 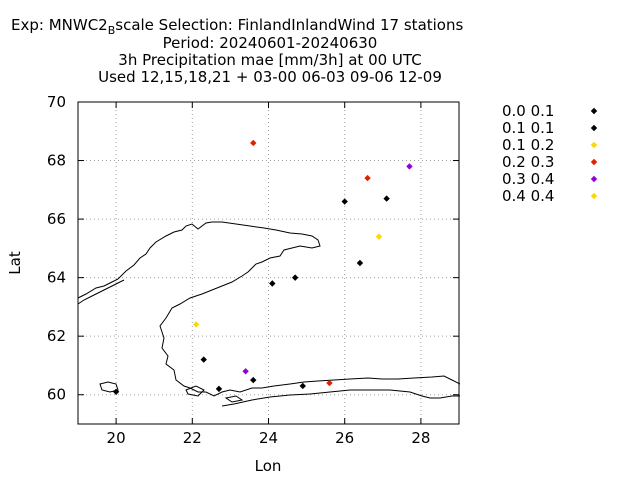 What do you see at coordinates (528, 162) in the screenshot?
I see `legend-label: 0.2 0.3` at bounding box center [528, 162].